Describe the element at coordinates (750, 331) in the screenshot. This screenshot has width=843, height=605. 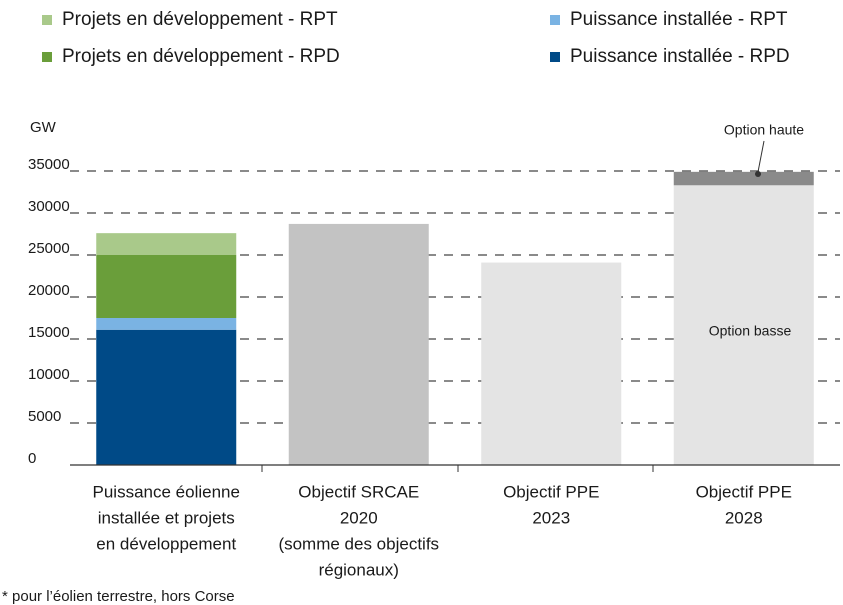
I see `annotation: Option basse` at that location.